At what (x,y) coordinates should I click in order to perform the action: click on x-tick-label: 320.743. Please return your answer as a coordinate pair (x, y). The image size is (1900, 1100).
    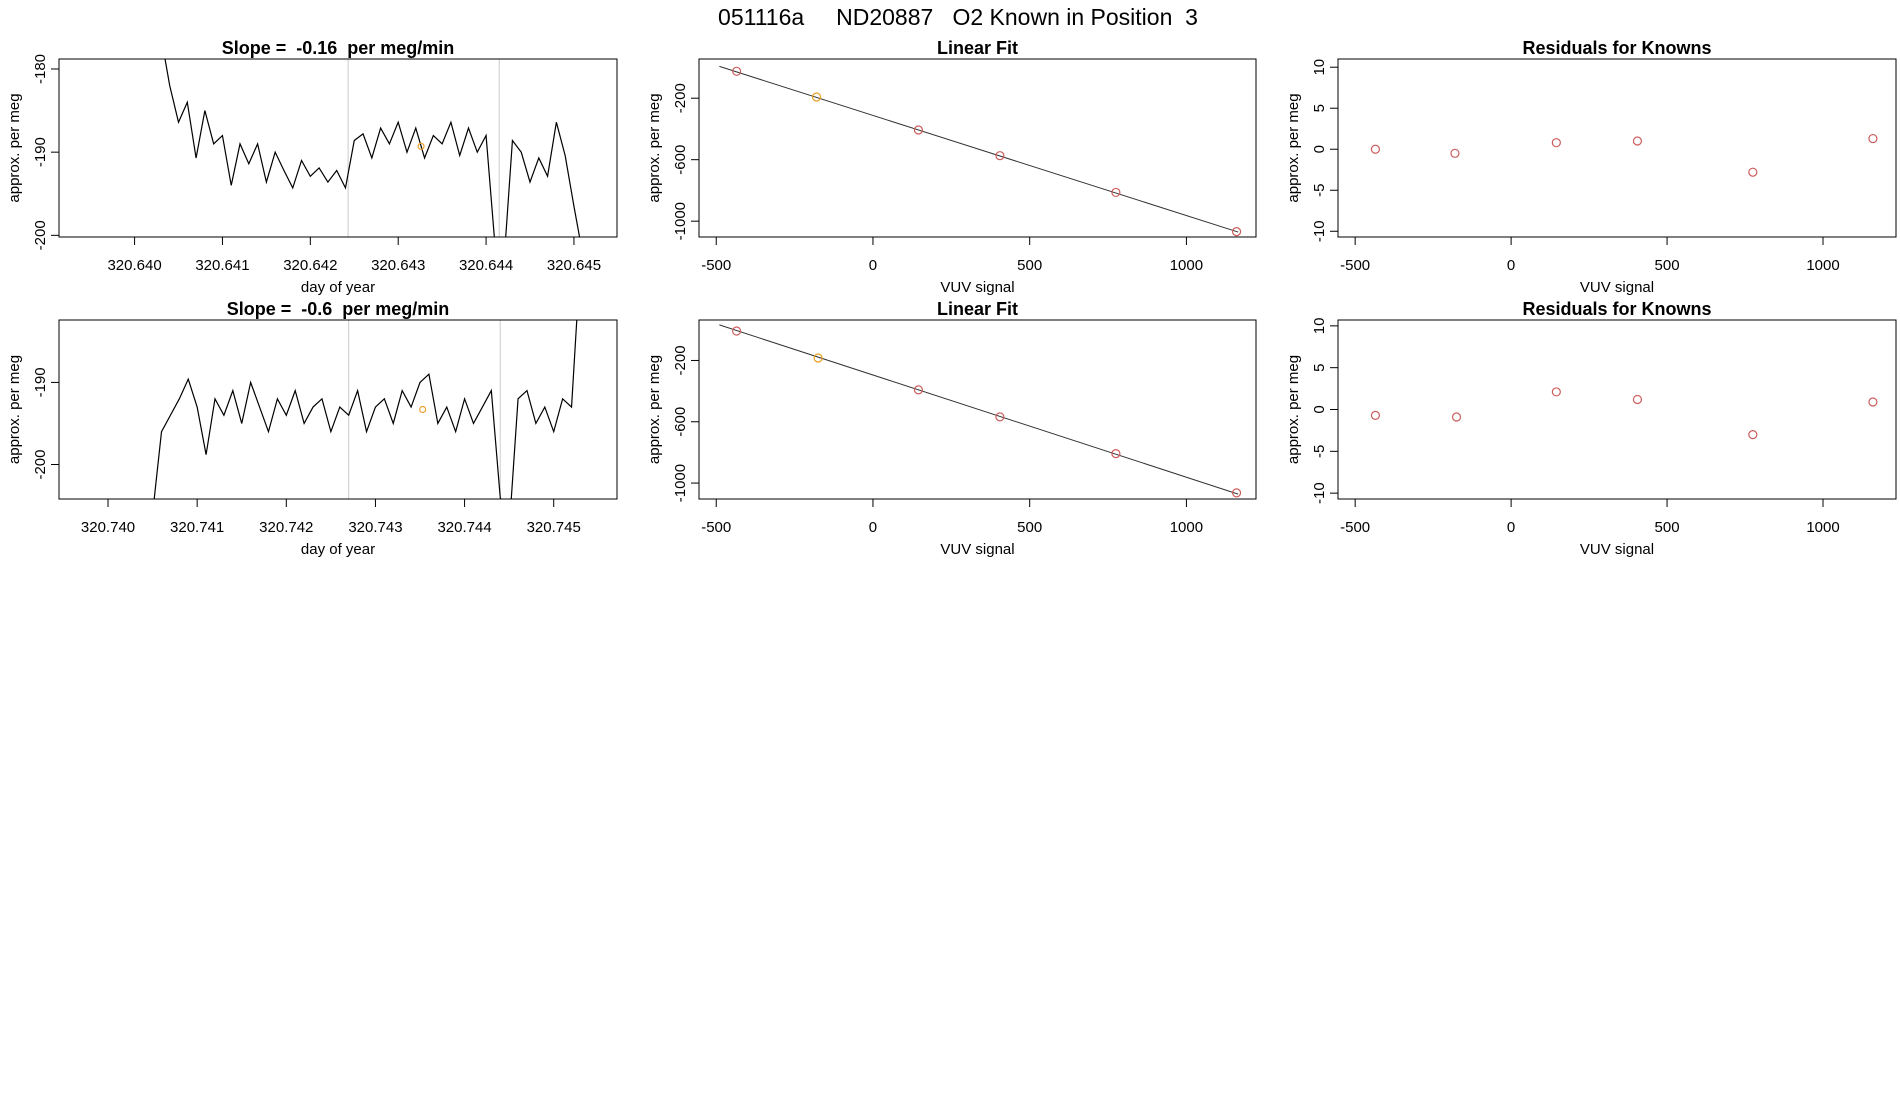
    Looking at the image, I should click on (375, 527).